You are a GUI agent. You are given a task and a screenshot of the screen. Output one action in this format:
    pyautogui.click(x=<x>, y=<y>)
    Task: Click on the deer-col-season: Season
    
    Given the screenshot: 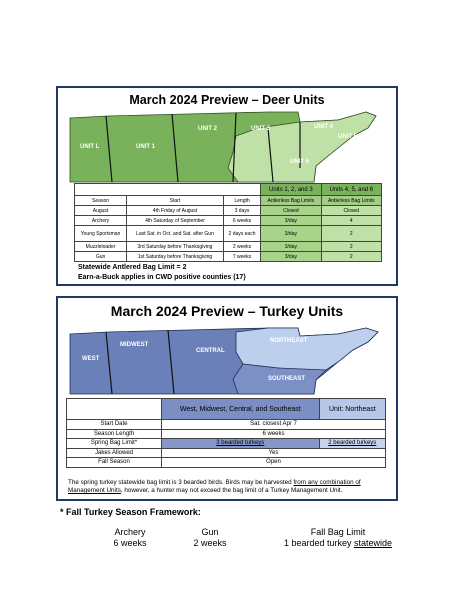 What is the action you would take?
    pyautogui.click(x=100, y=200)
    